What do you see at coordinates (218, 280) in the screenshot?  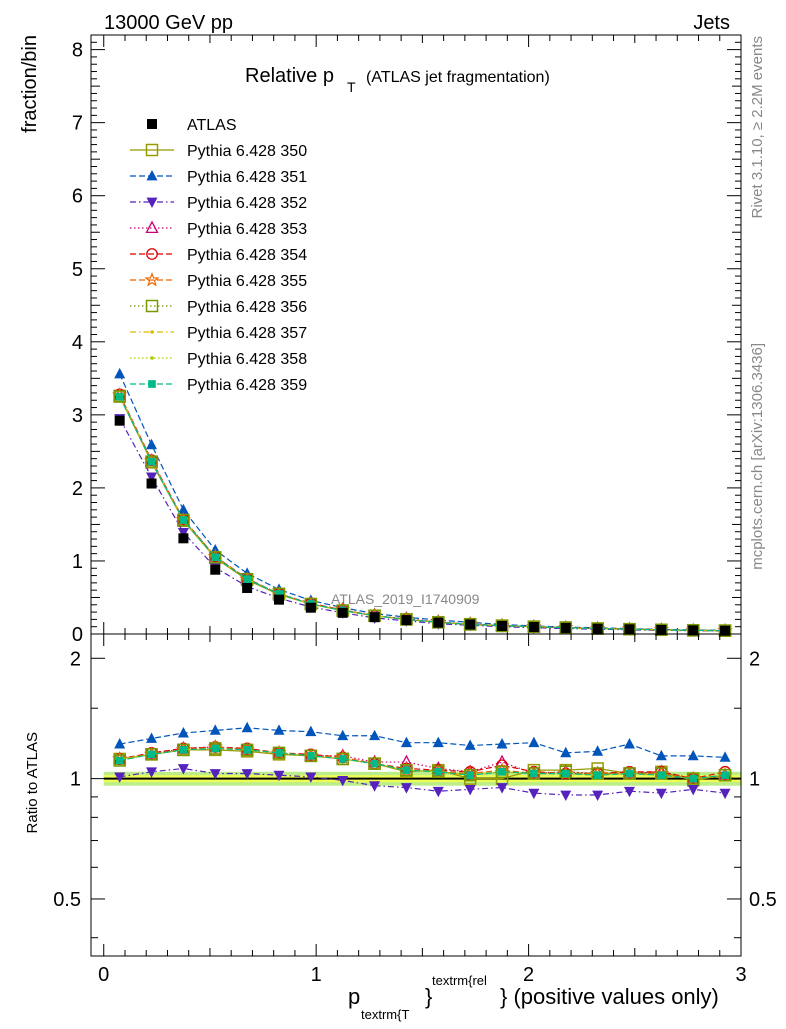 I see `legend-entry: Pythia 6.428 355` at bounding box center [218, 280].